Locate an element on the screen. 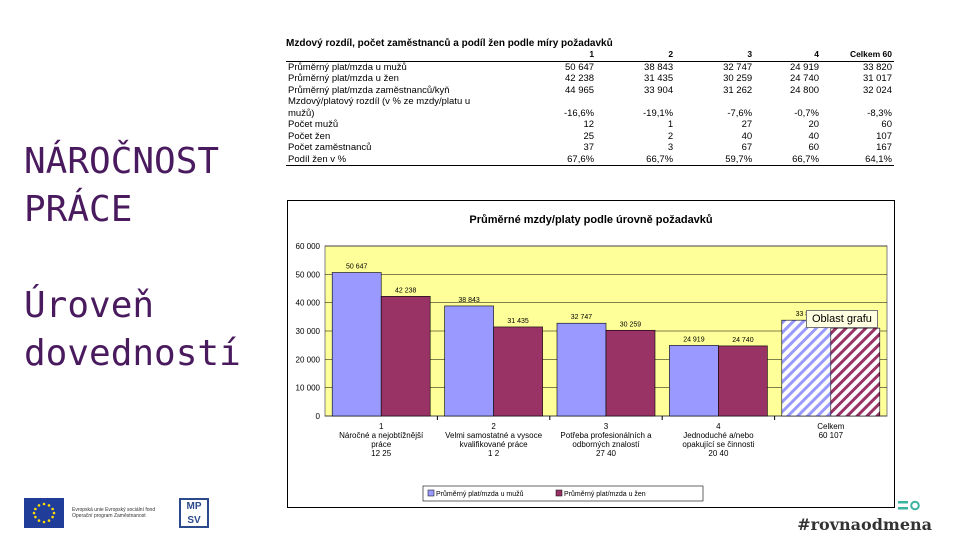 The width and height of the screenshot is (960, 540). hashtag: #rovnaodmena is located at coordinates (864, 524).